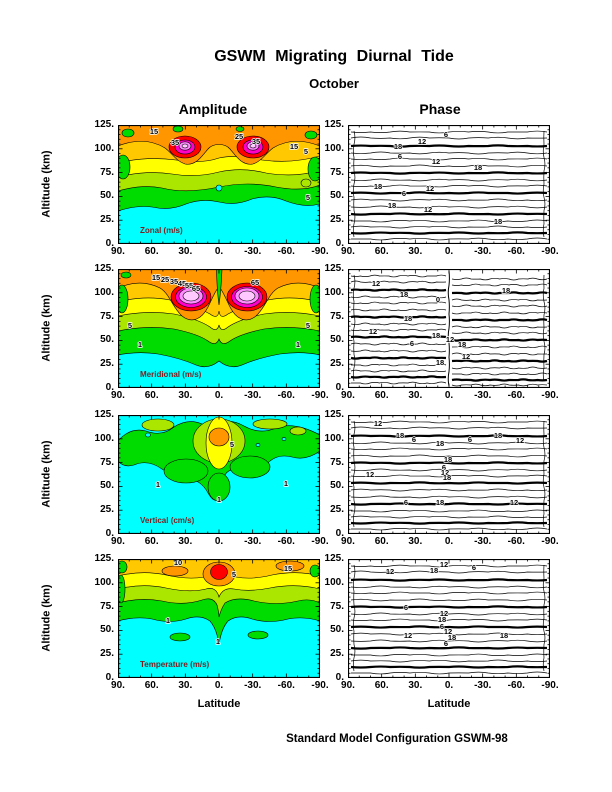 Image resolution: width=612 pixels, height=792 pixels. Describe the element at coordinates (182, 283) in the screenshot. I see `contour-label: 45` at that location.